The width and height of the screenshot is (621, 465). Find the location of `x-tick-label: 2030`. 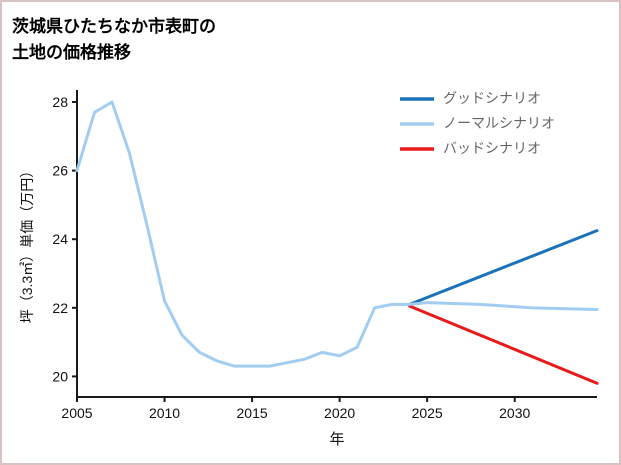

x-tick-label: 2030 is located at coordinates (514, 413).